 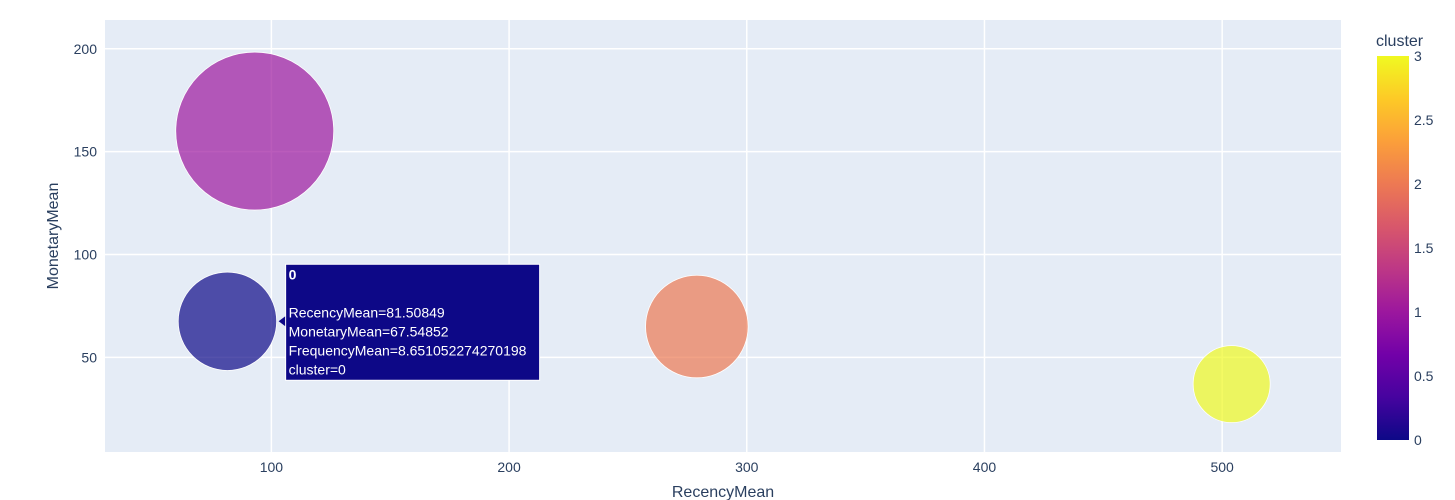 I want to click on colorbar-title: cluster, so click(x=1400, y=41).